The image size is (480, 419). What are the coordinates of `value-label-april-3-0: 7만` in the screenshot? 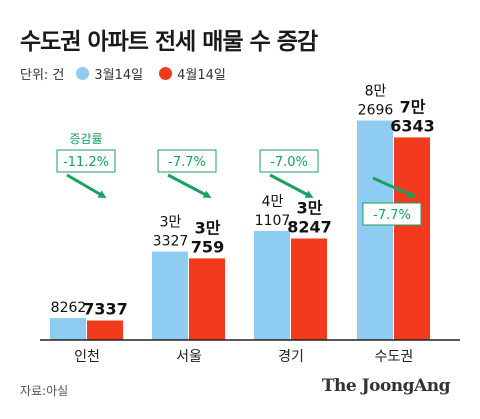 It's located at (413, 106).